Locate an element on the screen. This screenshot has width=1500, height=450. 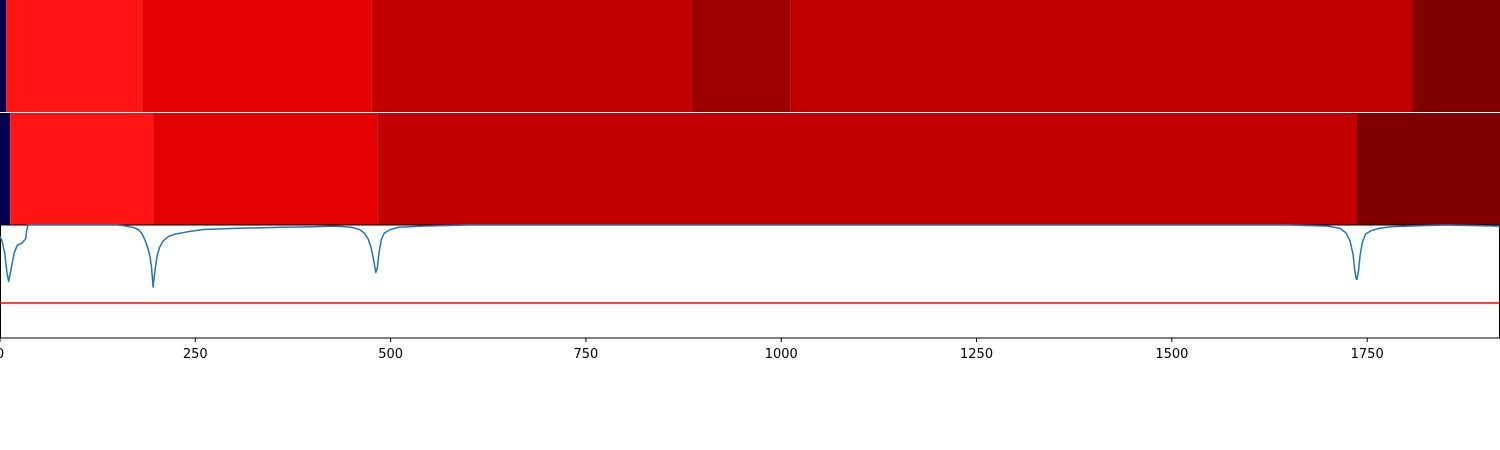
x-tick-label-3: 750 is located at coordinates (586, 354).